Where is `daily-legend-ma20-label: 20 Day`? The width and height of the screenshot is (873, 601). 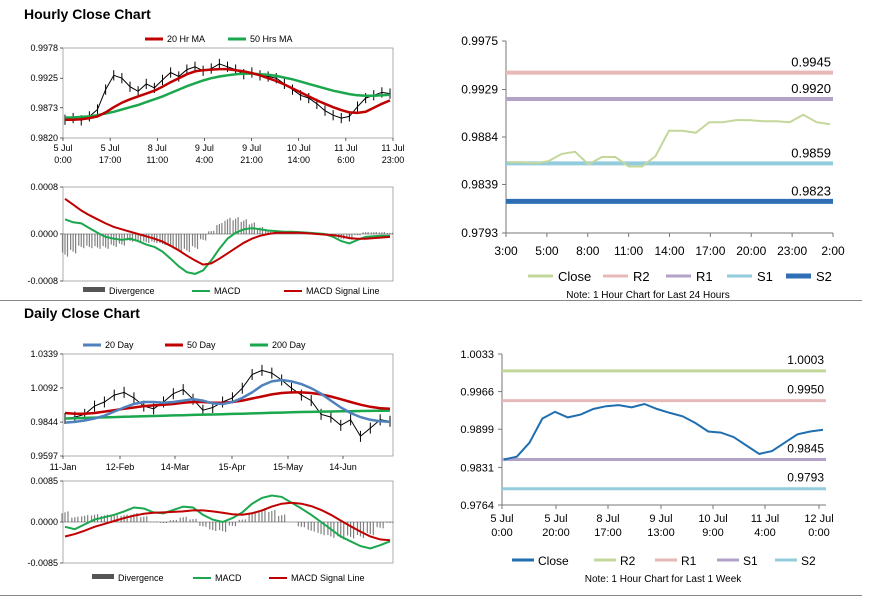
daily-legend-ma20-label: 20 Day is located at coordinates (119, 345).